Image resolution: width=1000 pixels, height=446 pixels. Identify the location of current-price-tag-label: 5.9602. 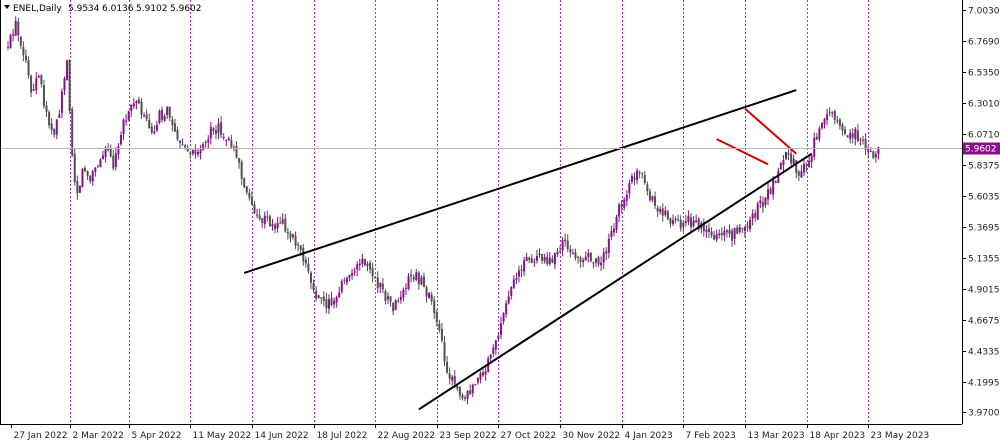
(981, 150).